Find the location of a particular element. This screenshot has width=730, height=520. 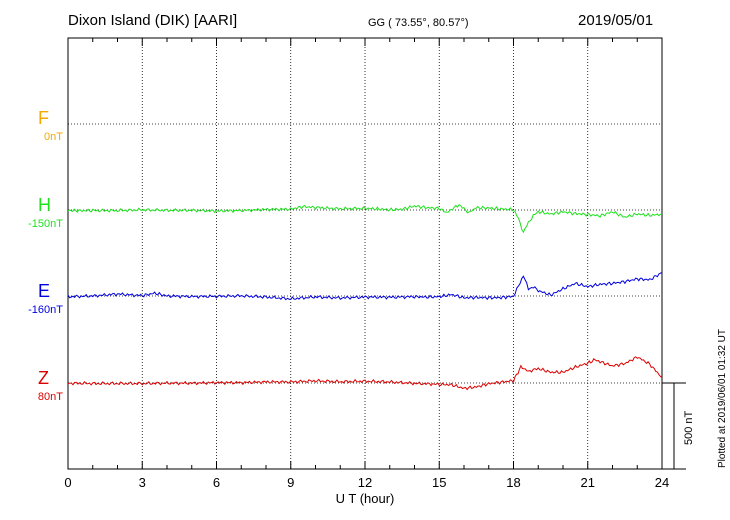

x-tick-label-9: 9 is located at coordinates (290, 482).